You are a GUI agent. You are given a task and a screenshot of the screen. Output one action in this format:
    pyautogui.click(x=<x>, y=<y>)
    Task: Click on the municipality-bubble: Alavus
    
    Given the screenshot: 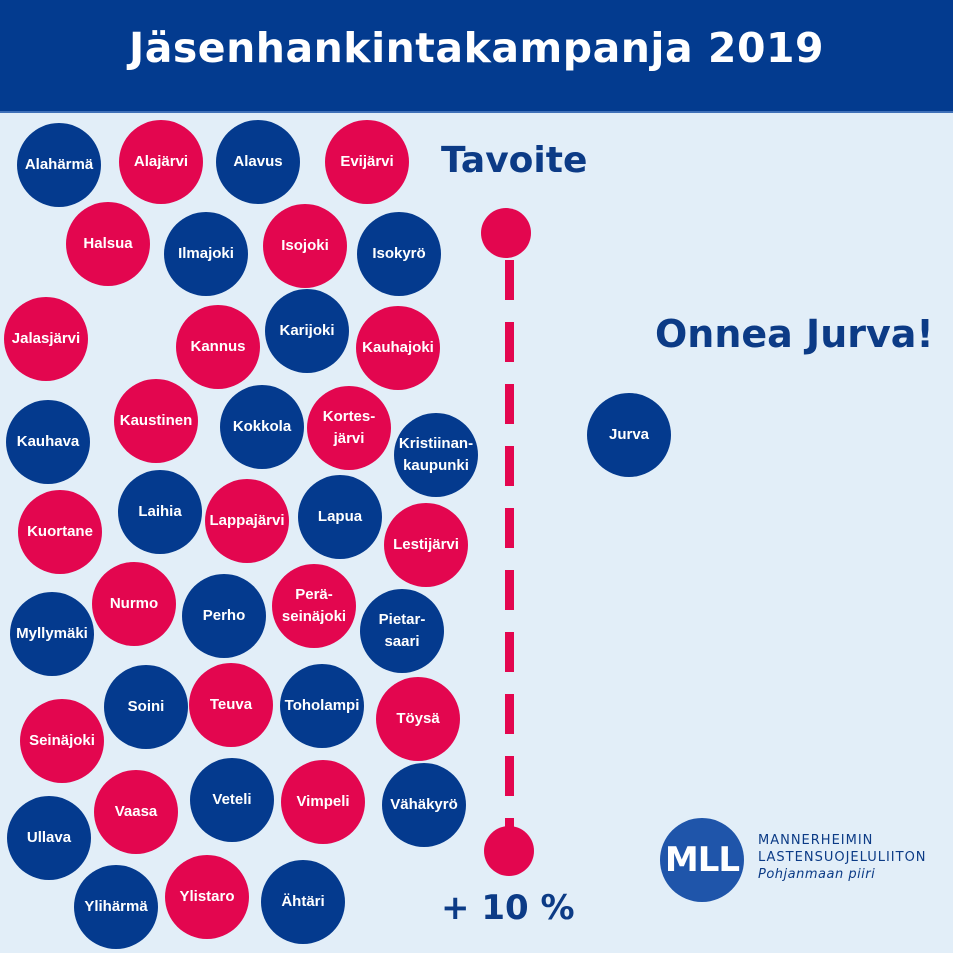 What is the action you would take?
    pyautogui.click(x=258, y=162)
    